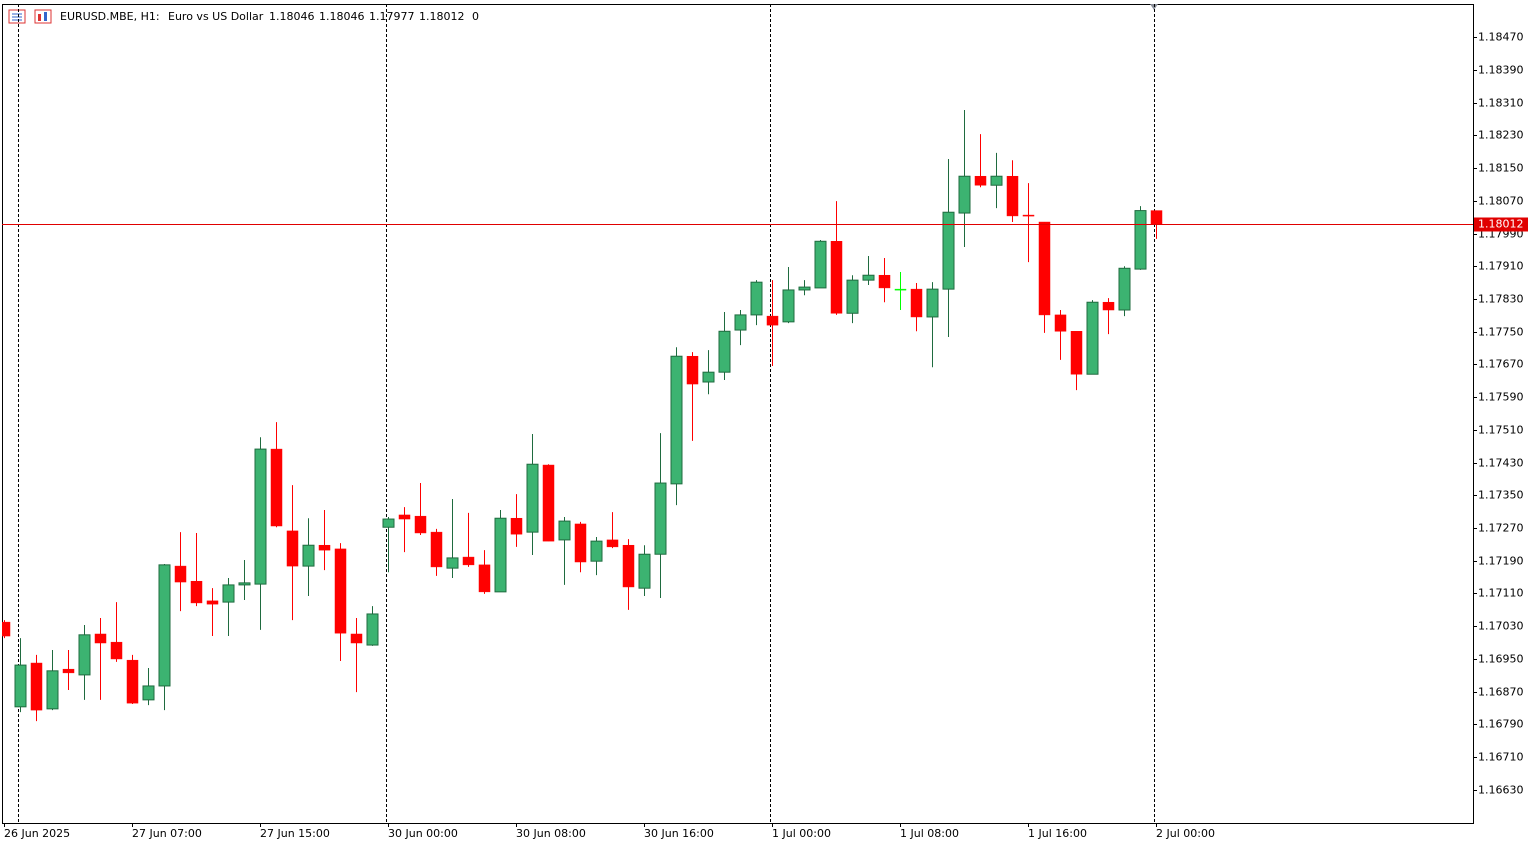  What do you see at coordinates (1501, 463) in the screenshot?
I see `y-tick-label: 1.17430` at bounding box center [1501, 463].